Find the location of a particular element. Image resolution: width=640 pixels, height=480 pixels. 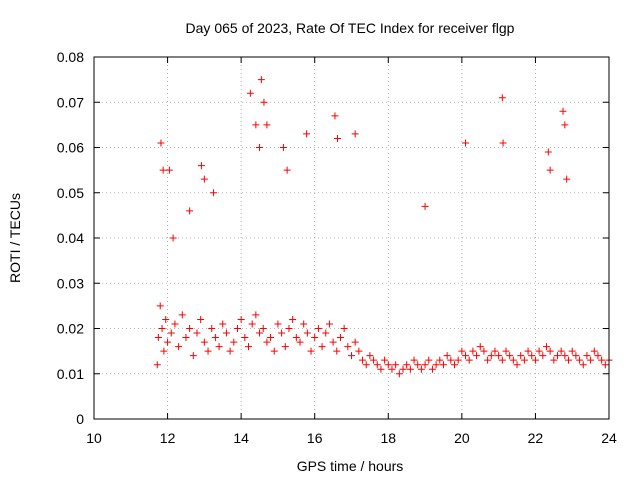

y-tick-label: 0.05 is located at coordinates (70, 193).